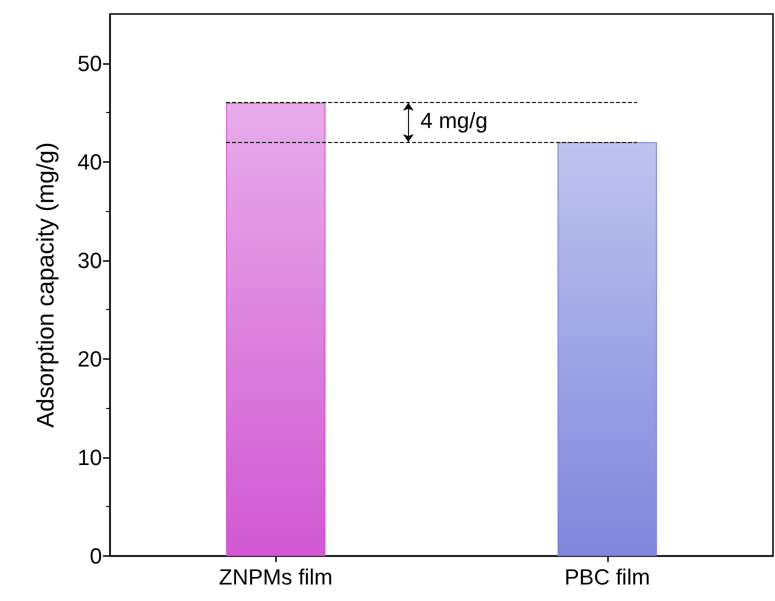 Image resolution: width=775 pixels, height=601 pixels. What do you see at coordinates (275, 577) in the screenshot?
I see `x-tick-label: ZNPMs film` at bounding box center [275, 577].